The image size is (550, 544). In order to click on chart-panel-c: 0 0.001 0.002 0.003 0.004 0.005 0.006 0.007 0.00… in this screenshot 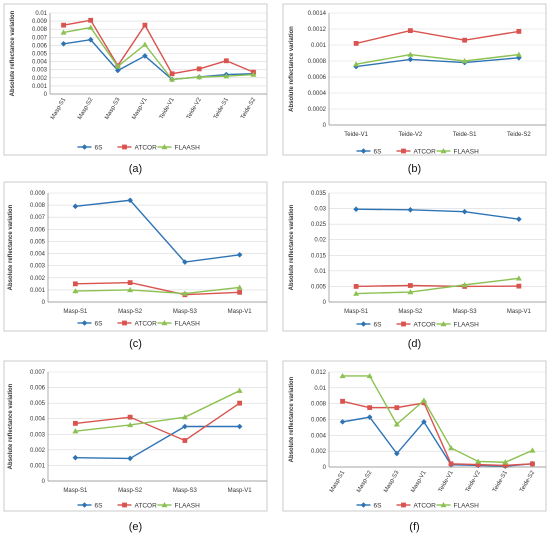, I will do `click(135, 265)`.